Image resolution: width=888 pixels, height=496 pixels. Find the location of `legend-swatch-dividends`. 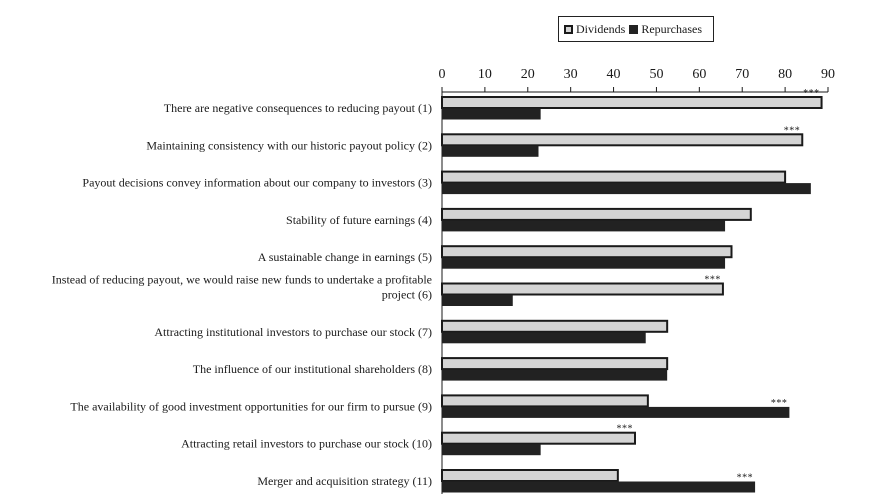

legend-swatch-dividends is located at coordinates (568, 29).